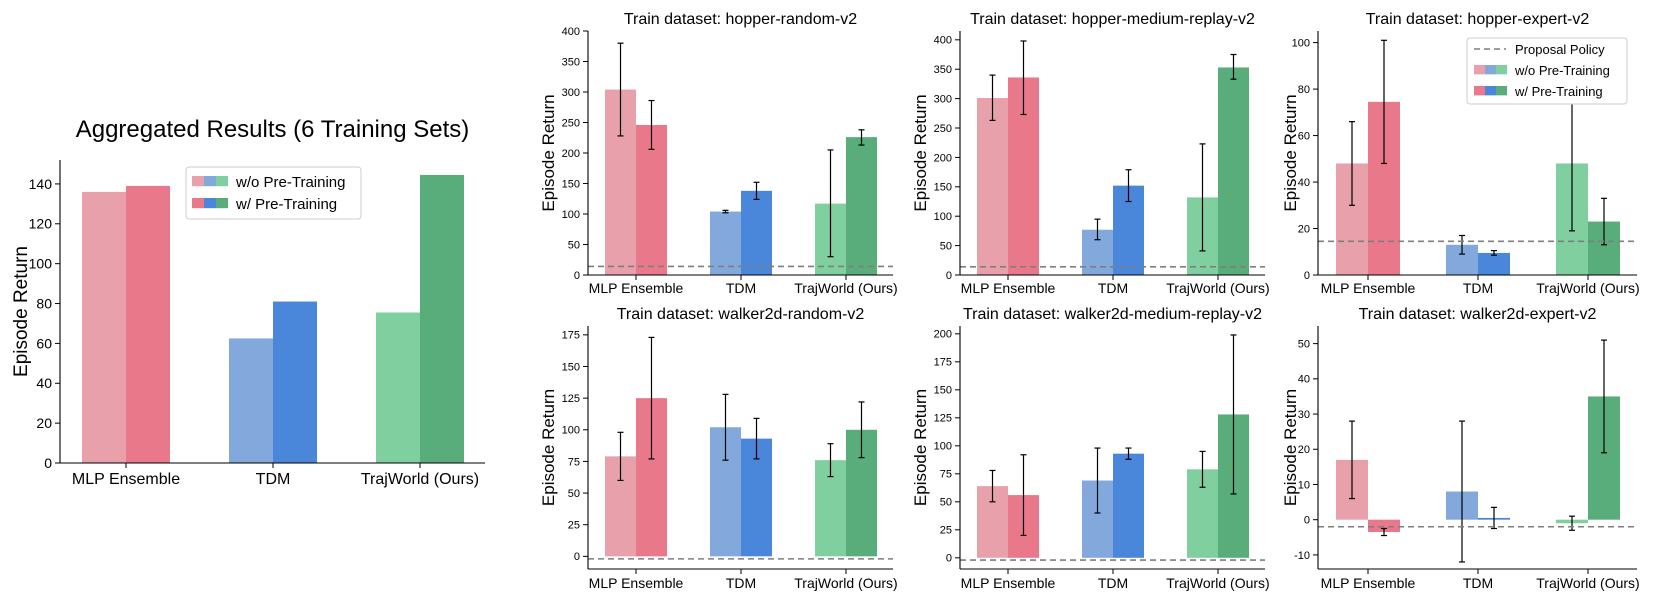  What do you see at coordinates (1478, 314) in the screenshot?
I see `chart-title: Train dataset: walker2d-expert-v2` at bounding box center [1478, 314].